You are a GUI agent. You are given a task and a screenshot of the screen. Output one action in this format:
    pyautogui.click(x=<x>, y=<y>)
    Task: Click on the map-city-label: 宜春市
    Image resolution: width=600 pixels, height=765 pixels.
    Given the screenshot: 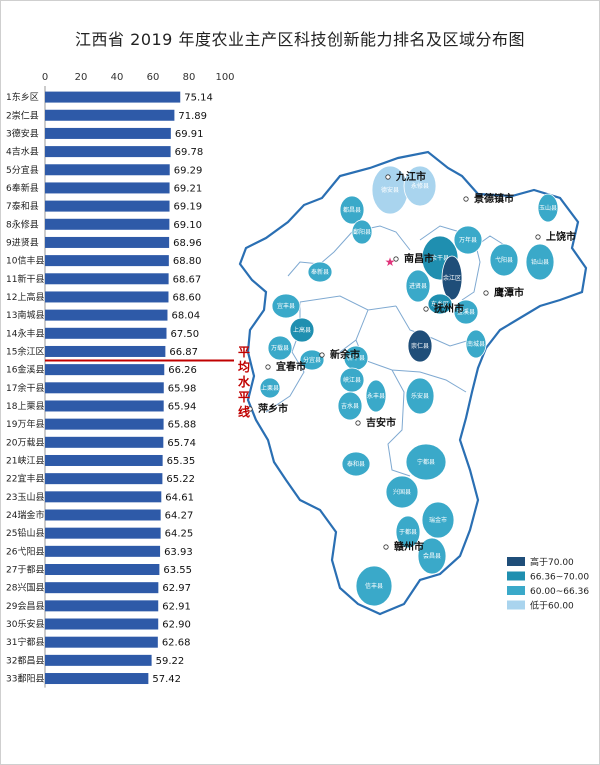 What is the action you would take?
    pyautogui.click(x=291, y=366)
    